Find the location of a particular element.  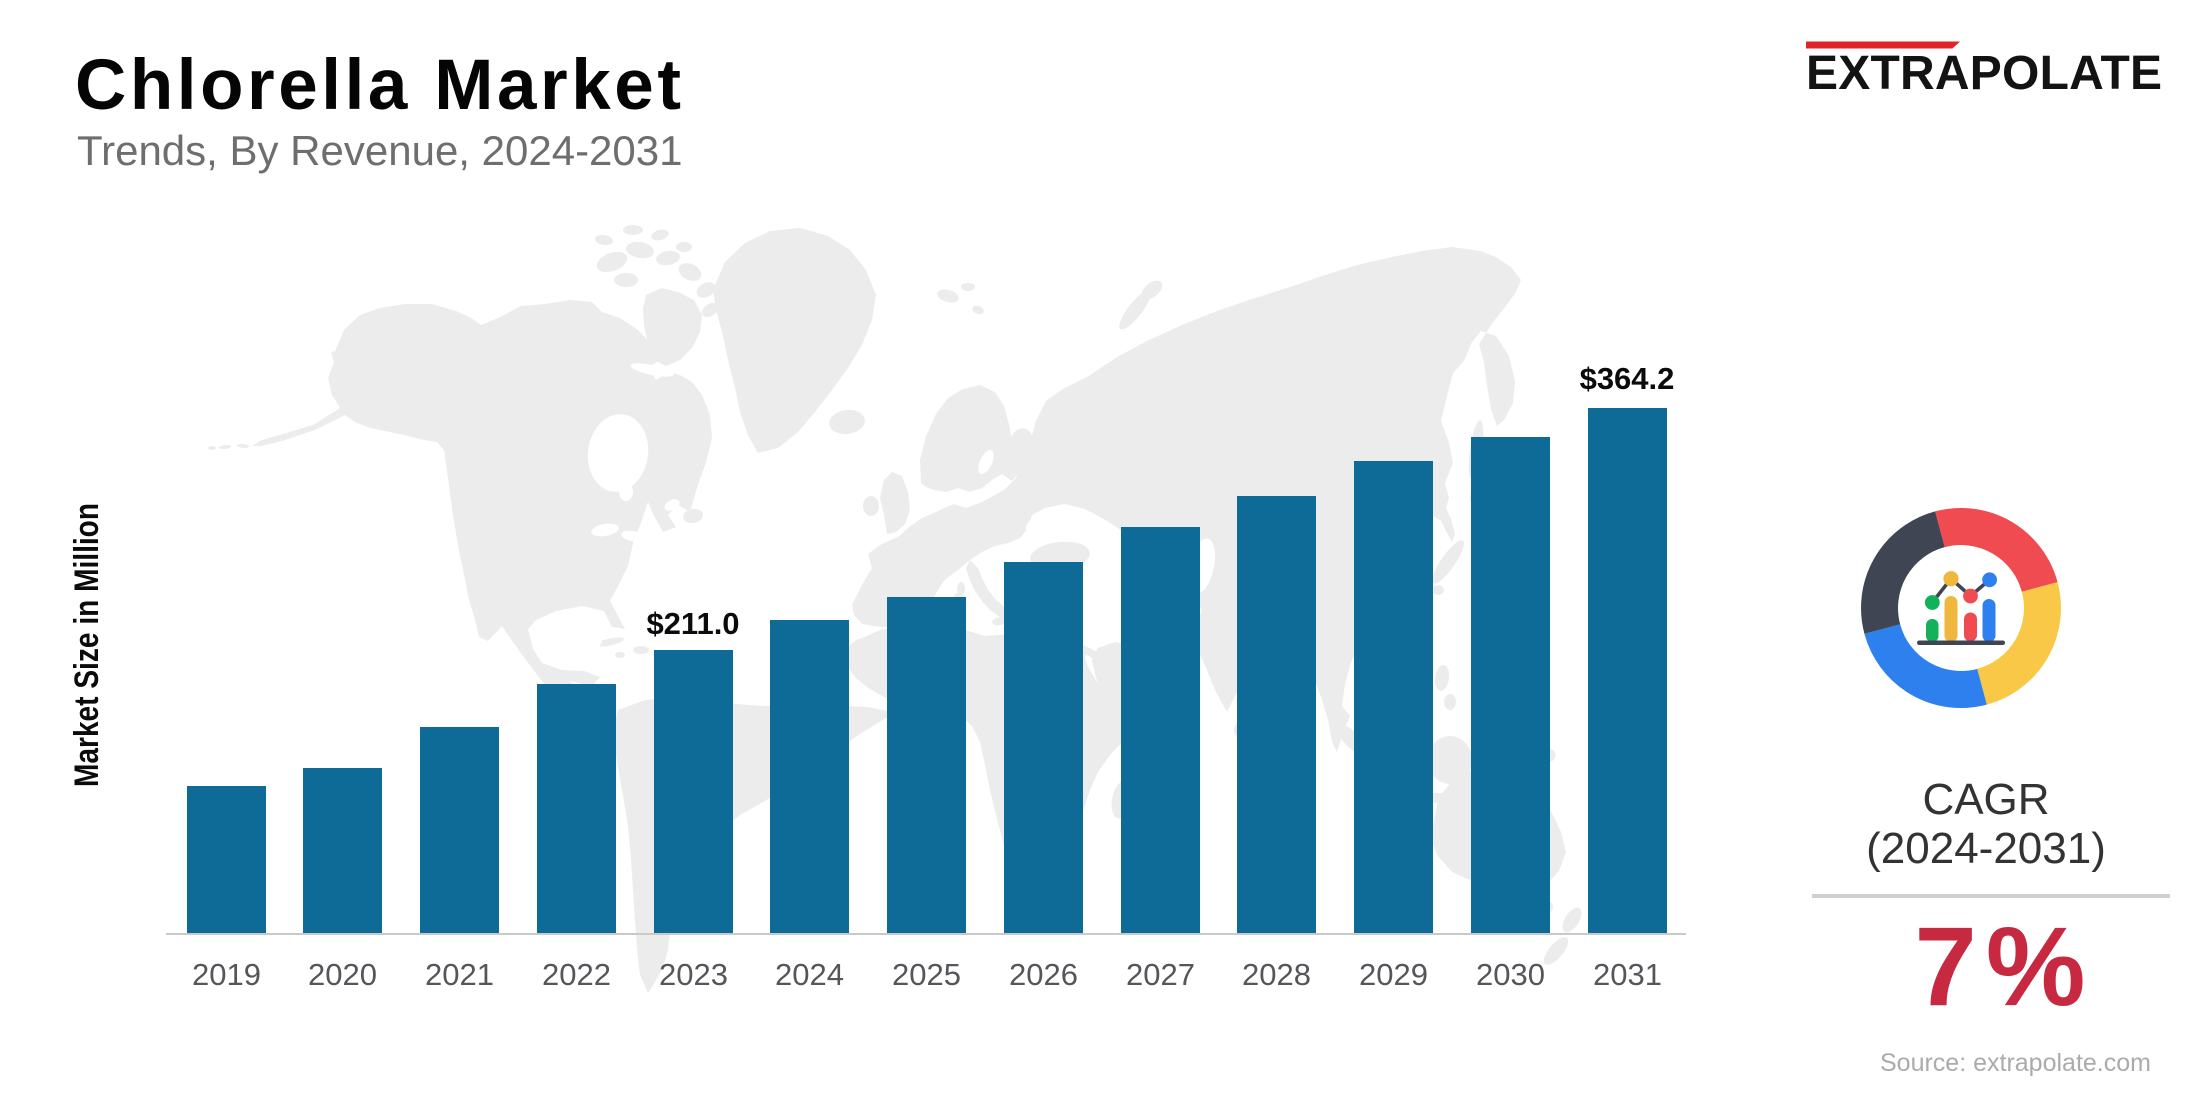

svg-text: 7% is located at coordinates (2000, 966).